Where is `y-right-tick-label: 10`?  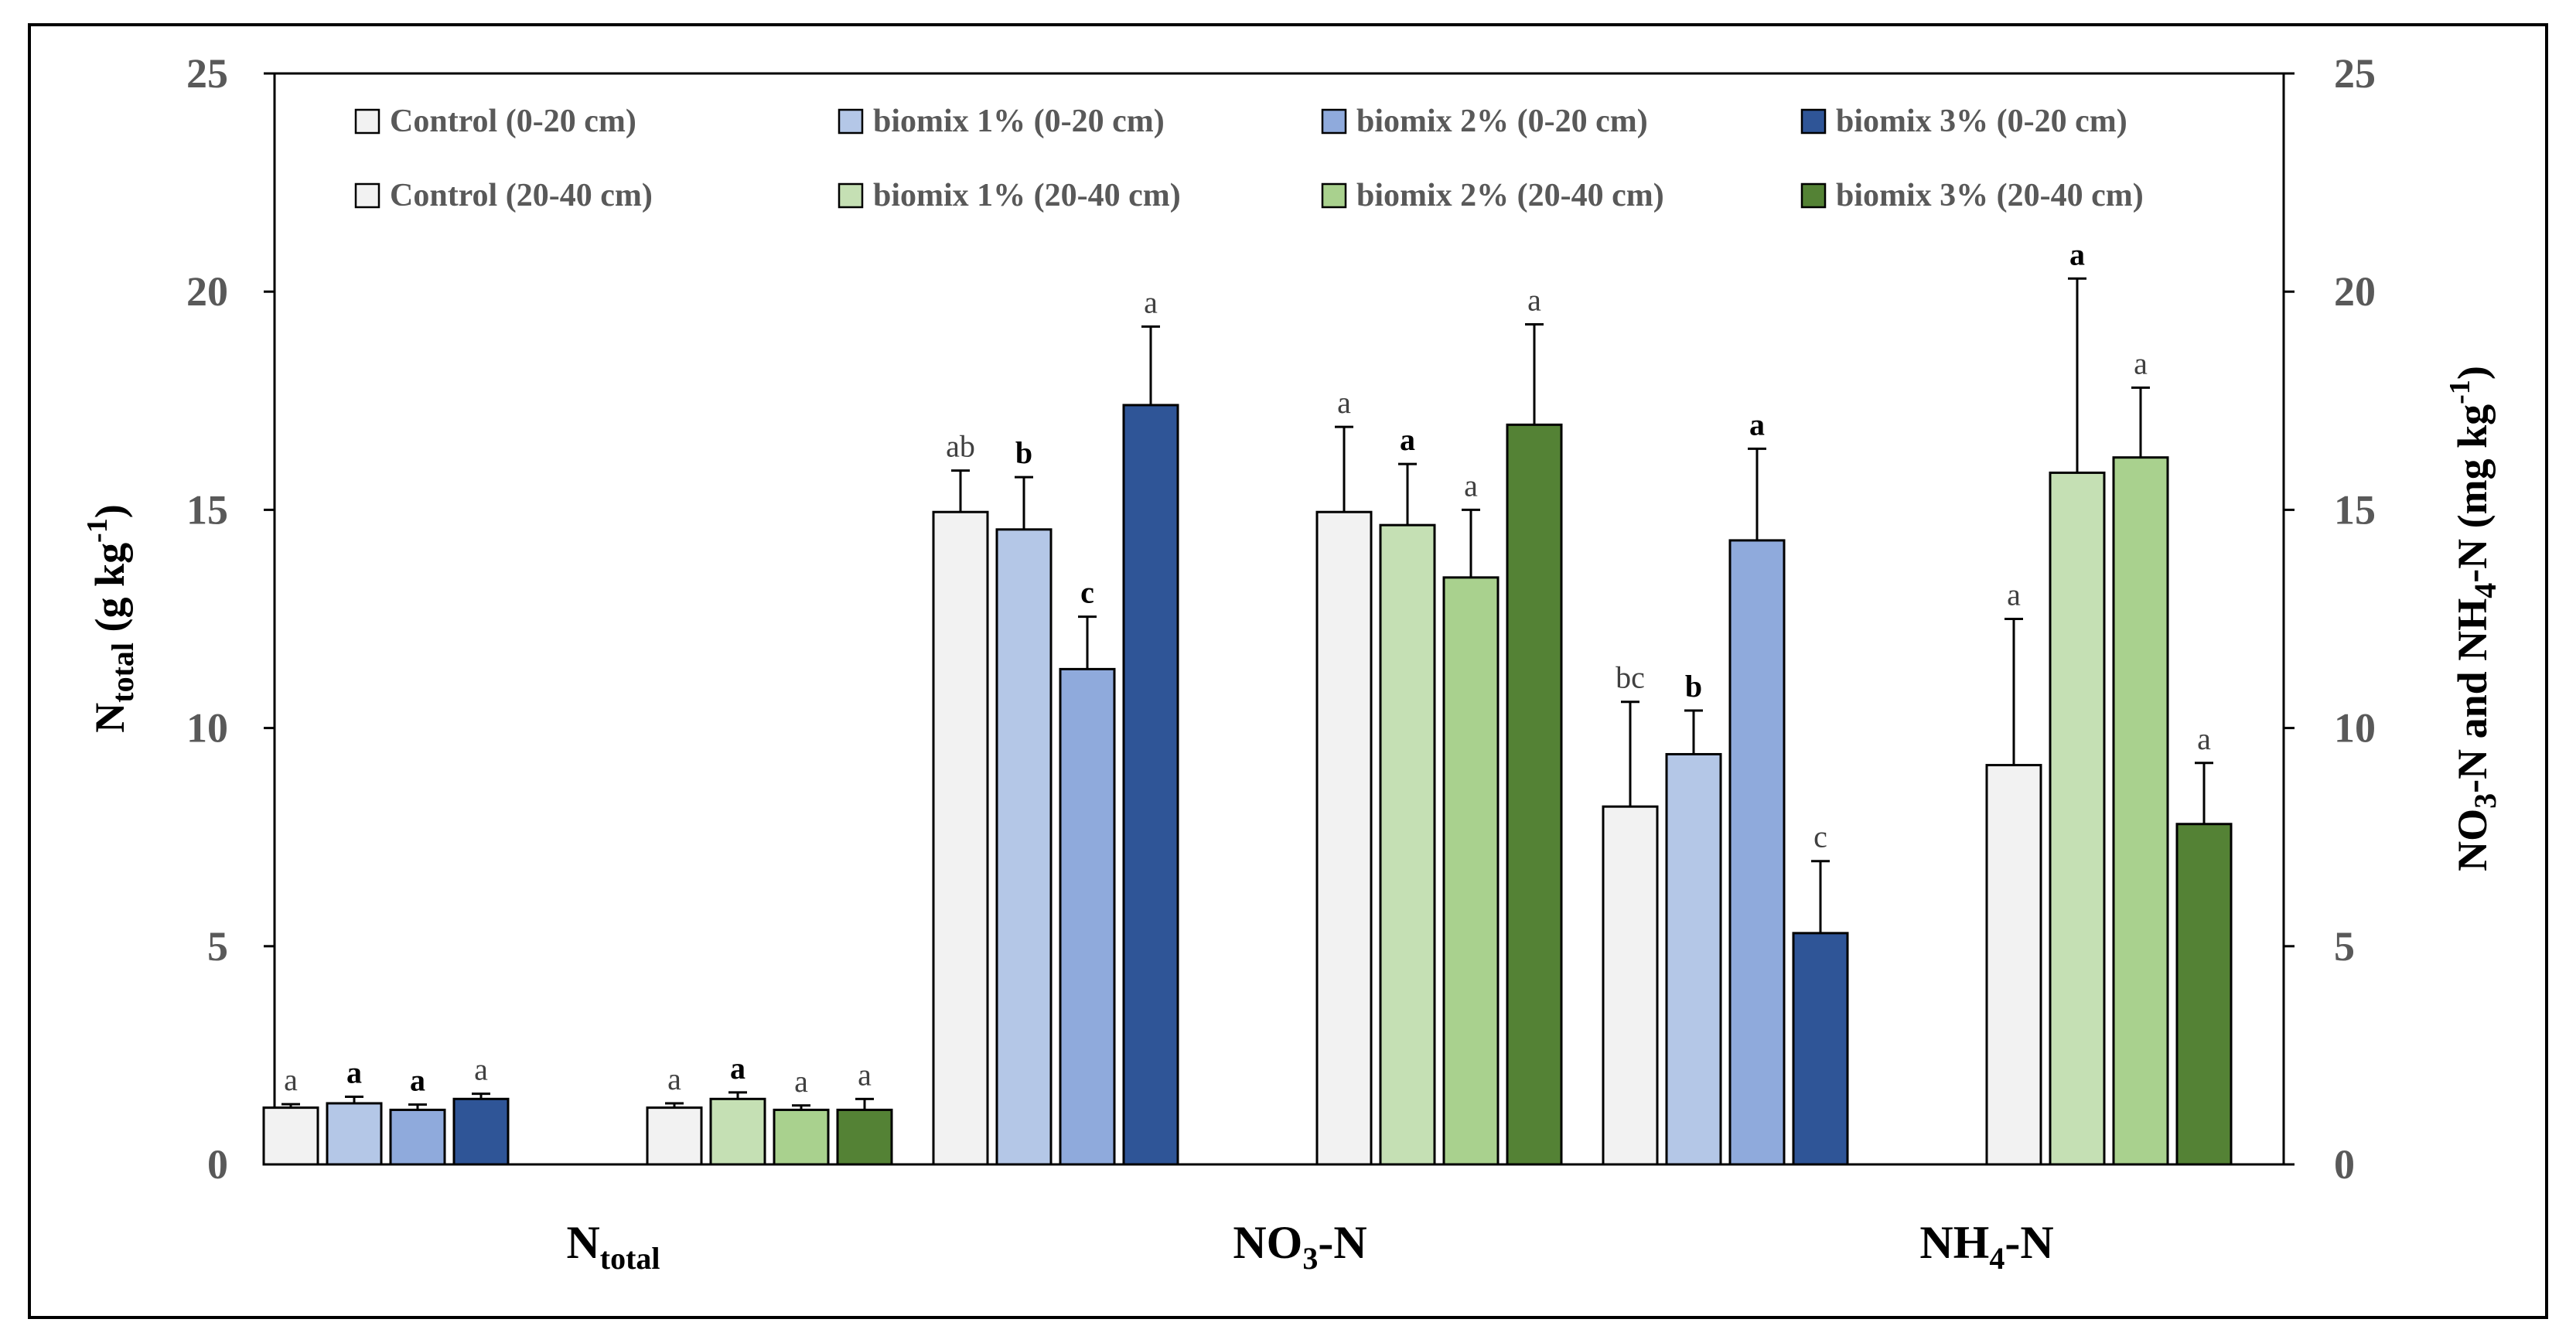 y-right-tick-label: 10 is located at coordinates (2355, 728).